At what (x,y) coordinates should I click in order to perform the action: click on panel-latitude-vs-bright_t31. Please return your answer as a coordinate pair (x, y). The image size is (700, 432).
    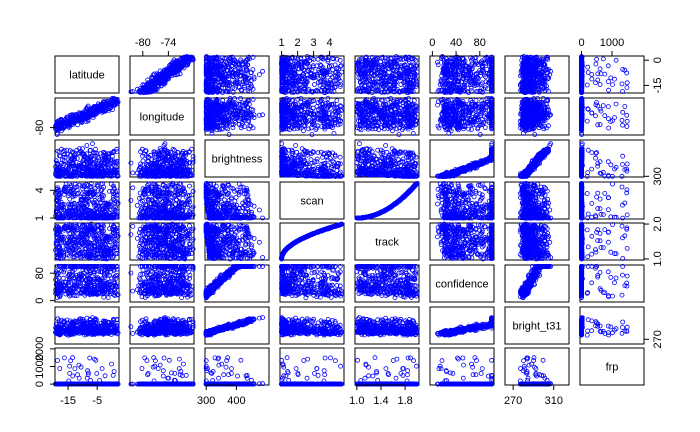
    Looking at the image, I should click on (537, 75).